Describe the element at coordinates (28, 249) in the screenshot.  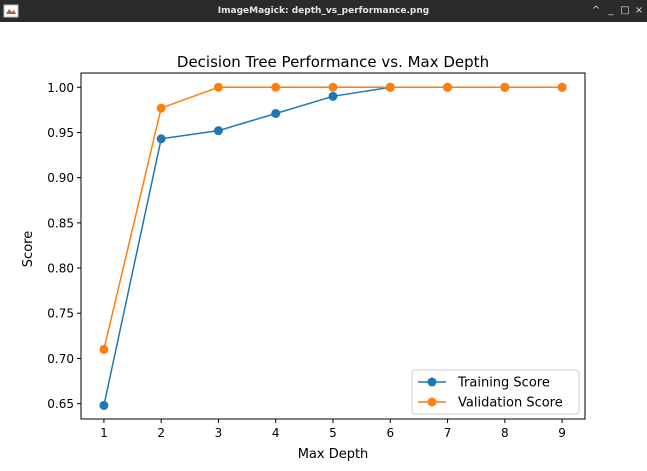
I see `y-axis-label: Score` at that location.